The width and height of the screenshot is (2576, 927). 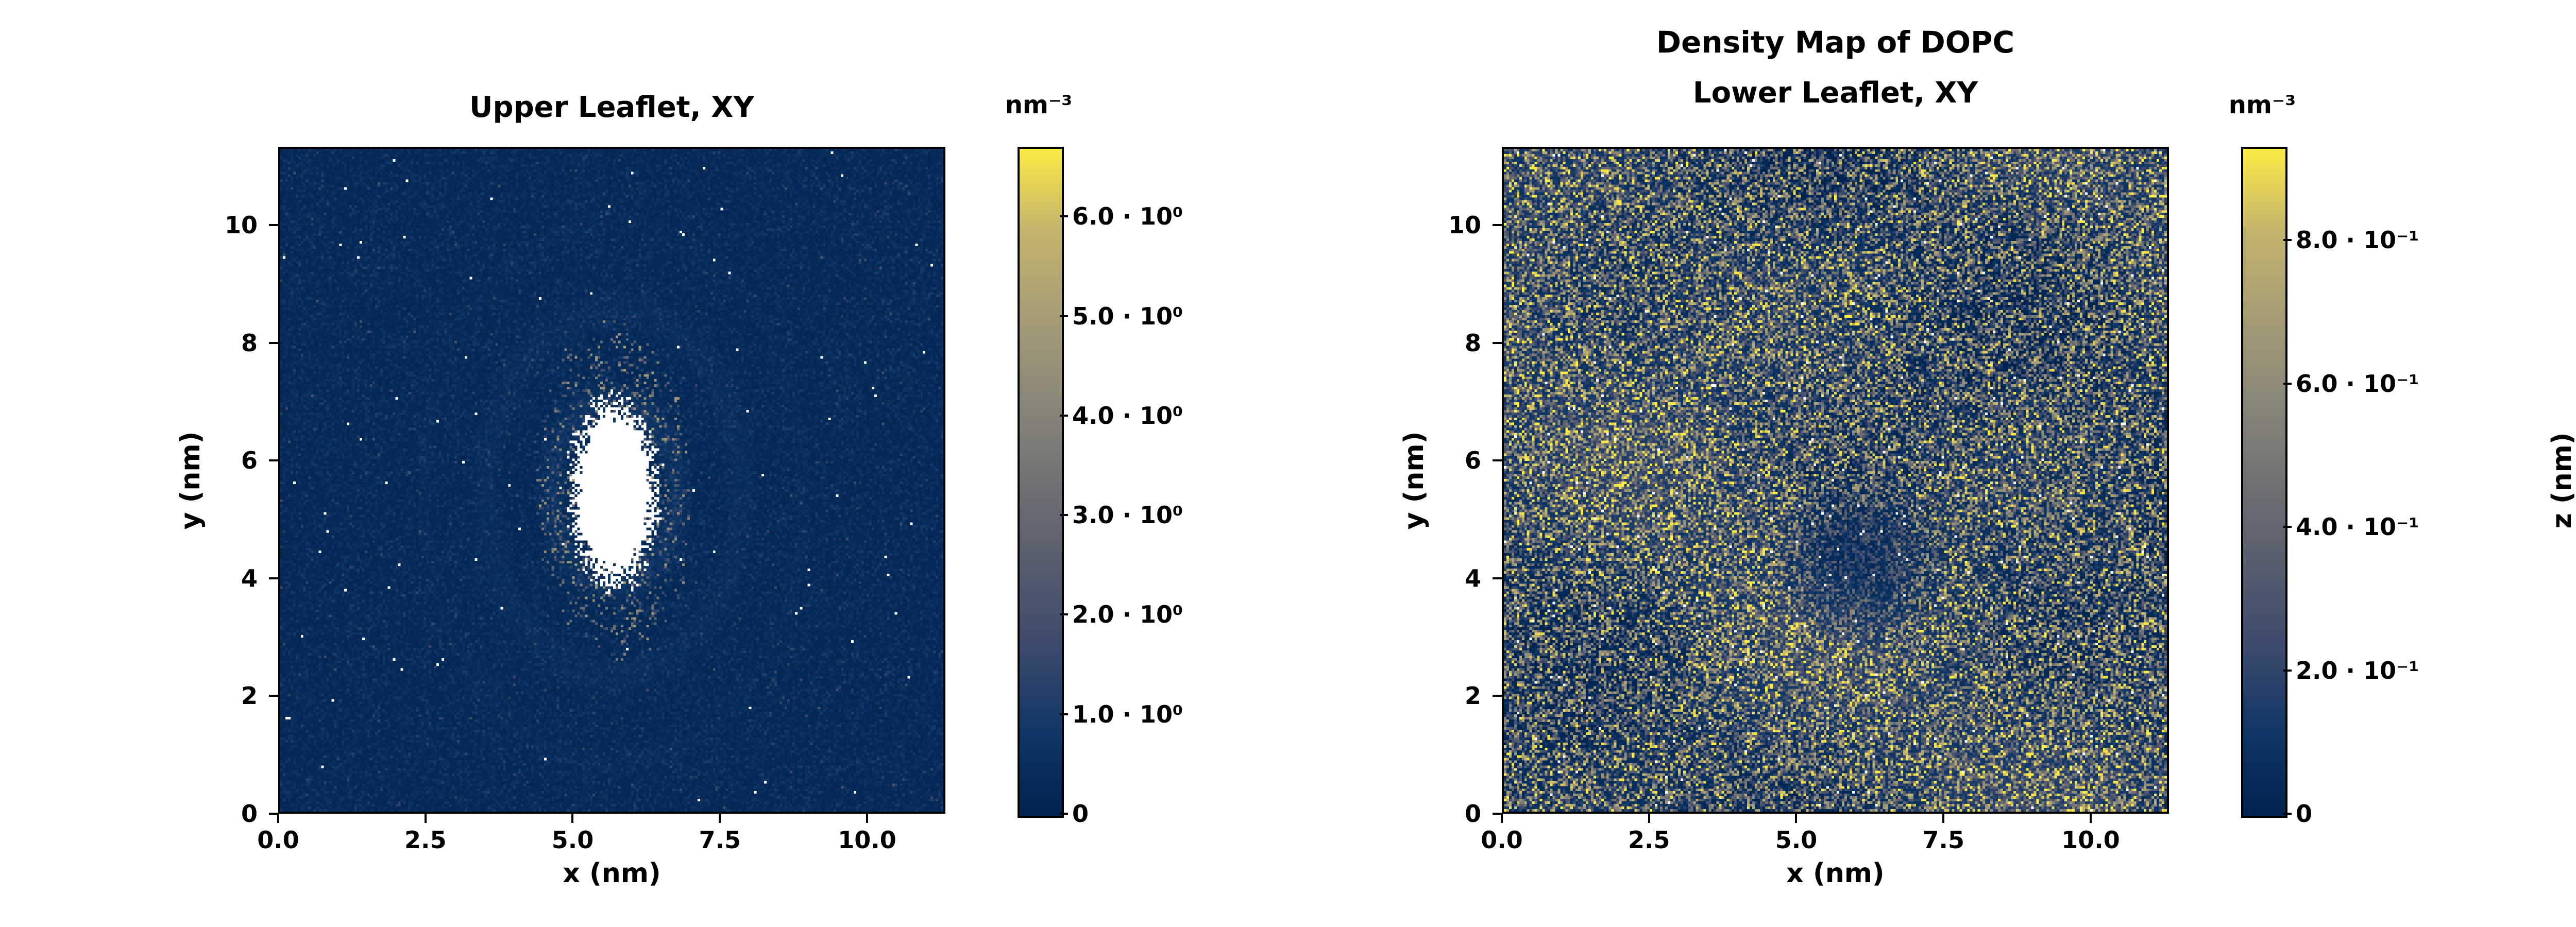 I want to click on y-tick-label: -2, so click(x=2548, y=622).